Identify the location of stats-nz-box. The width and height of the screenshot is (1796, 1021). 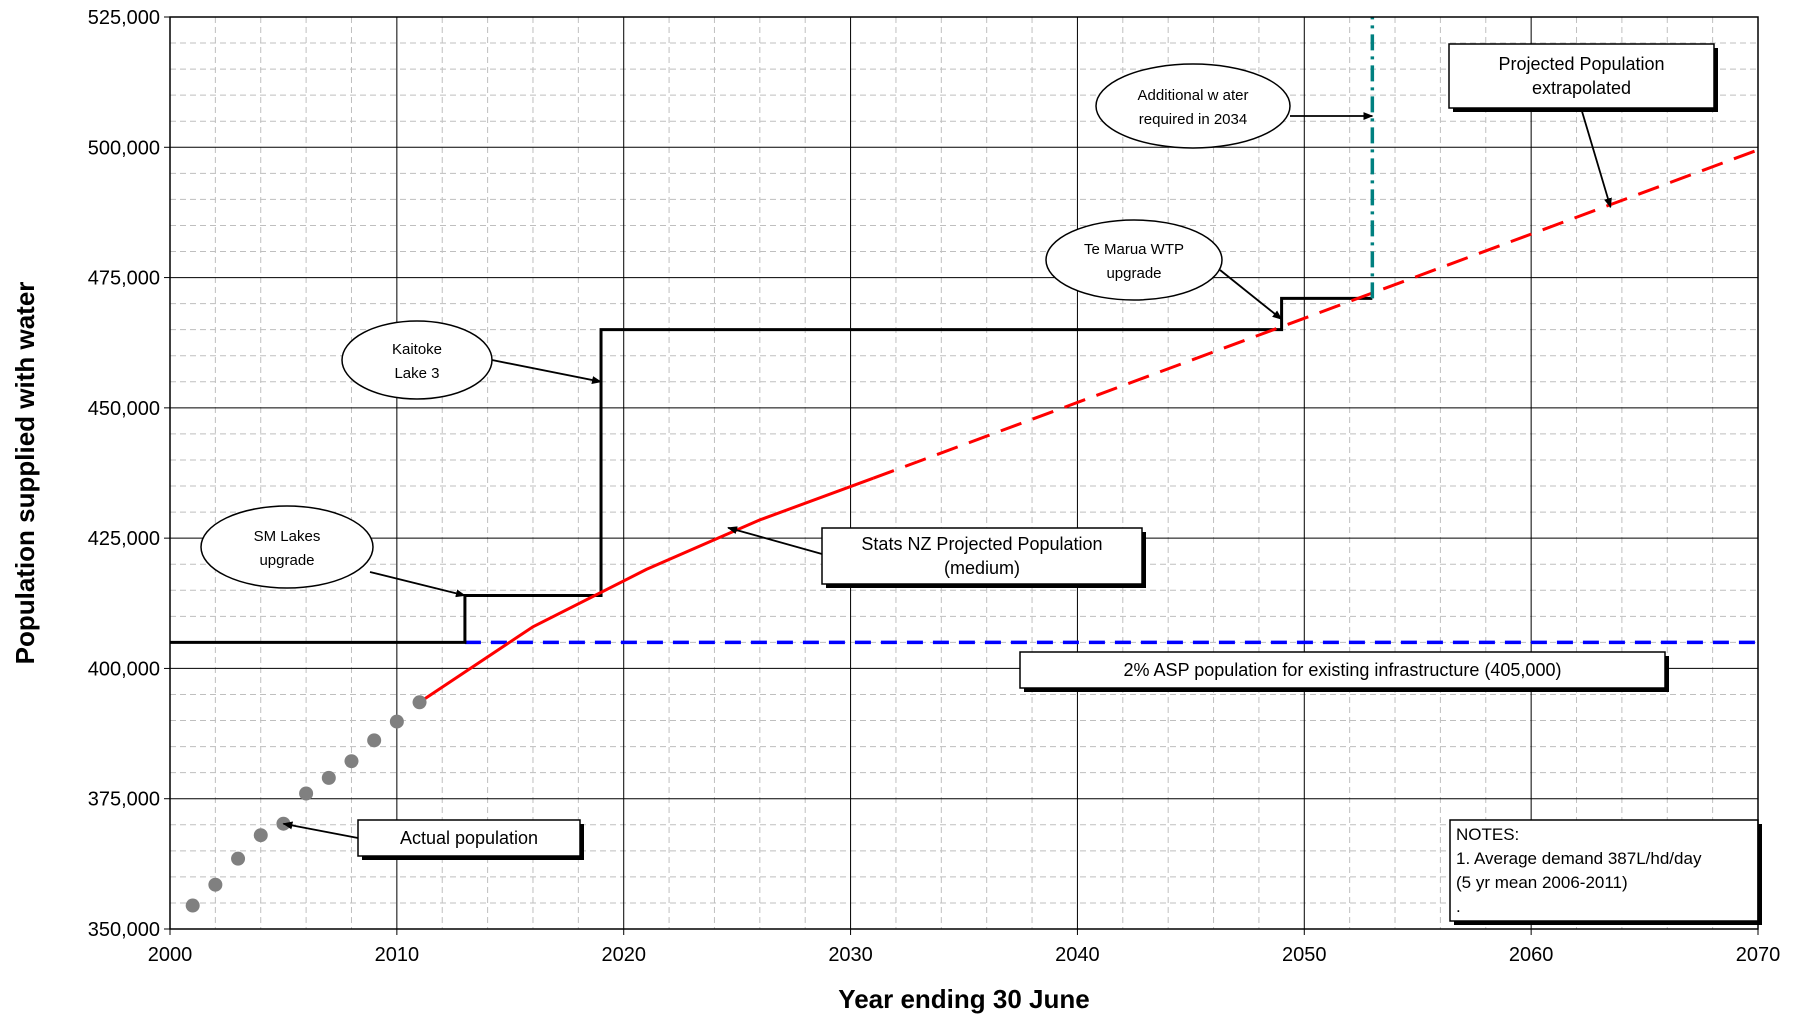
(982, 556).